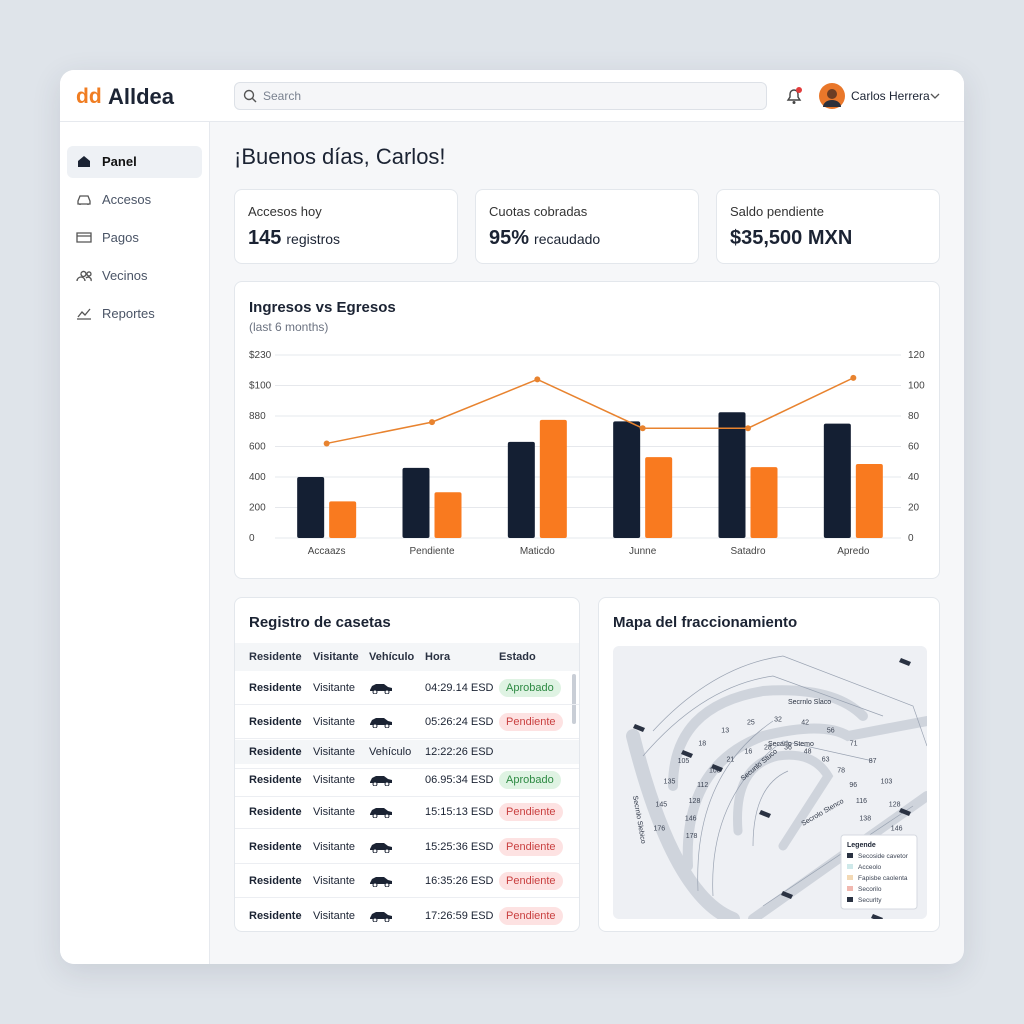 This screenshot has width=1024, height=1024. Describe the element at coordinates (916, 386) in the screenshot. I see `y2-tick-label: 100` at that location.